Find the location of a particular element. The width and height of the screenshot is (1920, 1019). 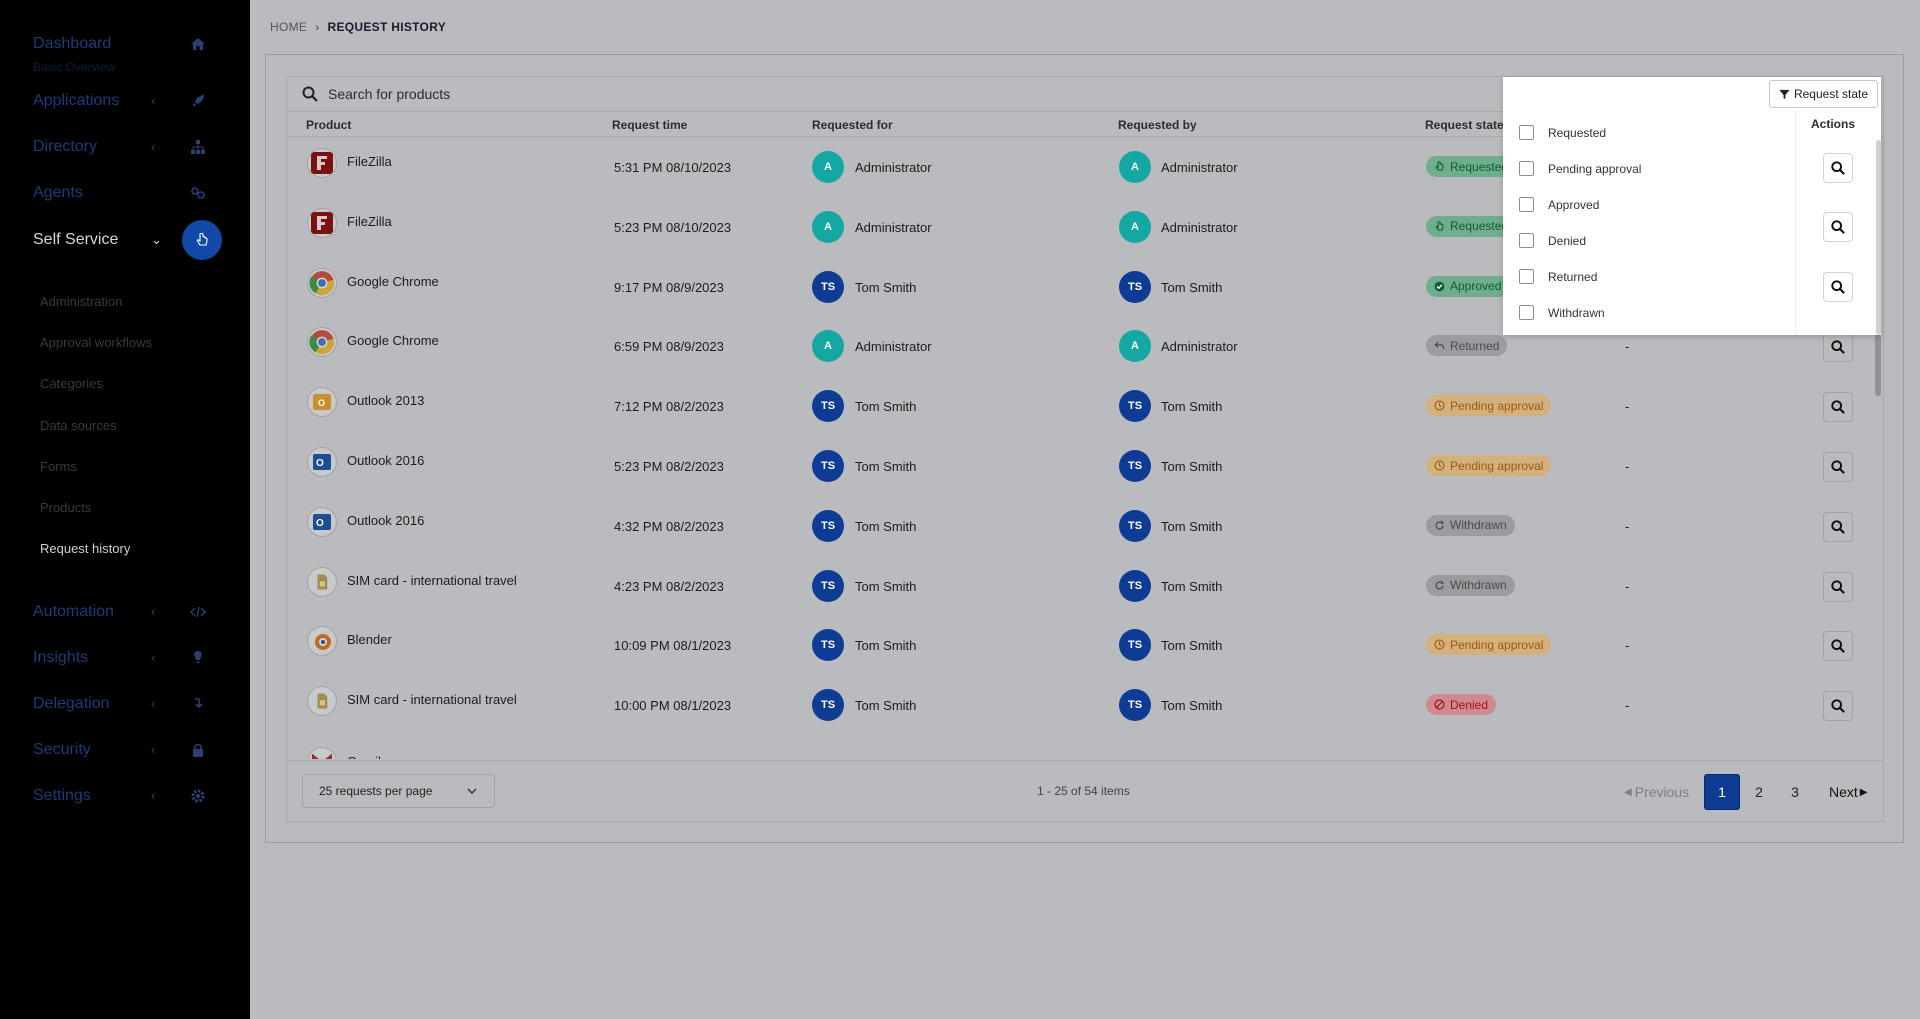

per-page-select: 25 requests per page is located at coordinates (398, 791).